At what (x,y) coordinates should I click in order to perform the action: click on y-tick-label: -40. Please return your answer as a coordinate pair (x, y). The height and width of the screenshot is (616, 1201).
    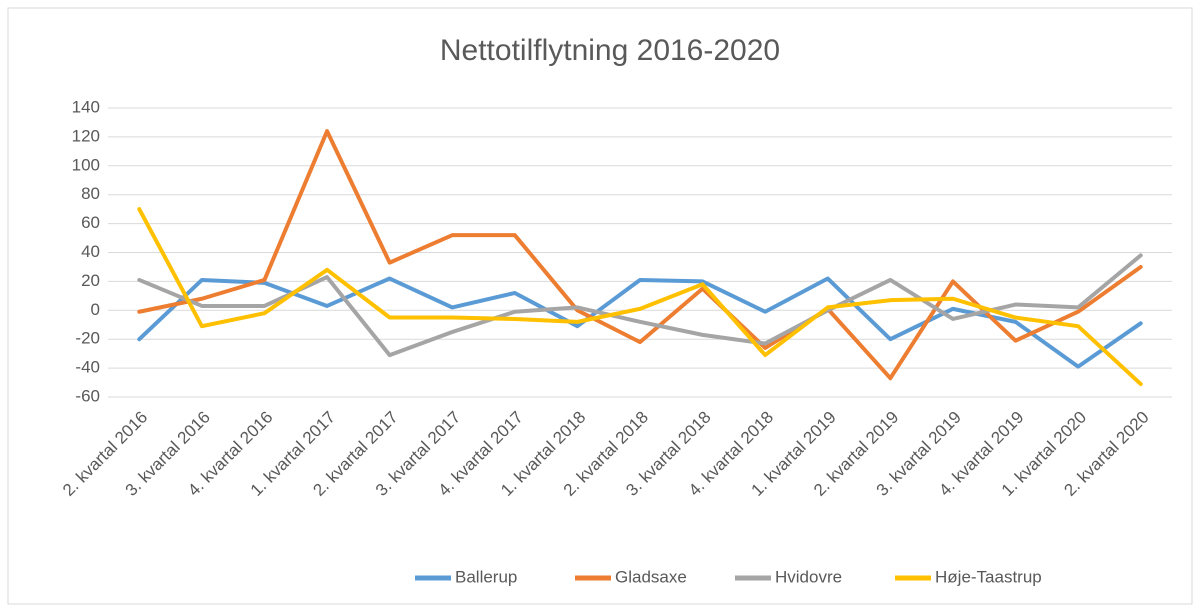
    Looking at the image, I should click on (87, 367).